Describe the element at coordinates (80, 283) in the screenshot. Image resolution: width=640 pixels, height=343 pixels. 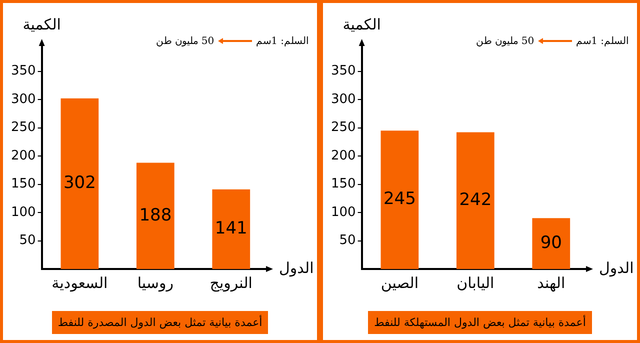
I see `x-tick-label: السعودية` at that location.